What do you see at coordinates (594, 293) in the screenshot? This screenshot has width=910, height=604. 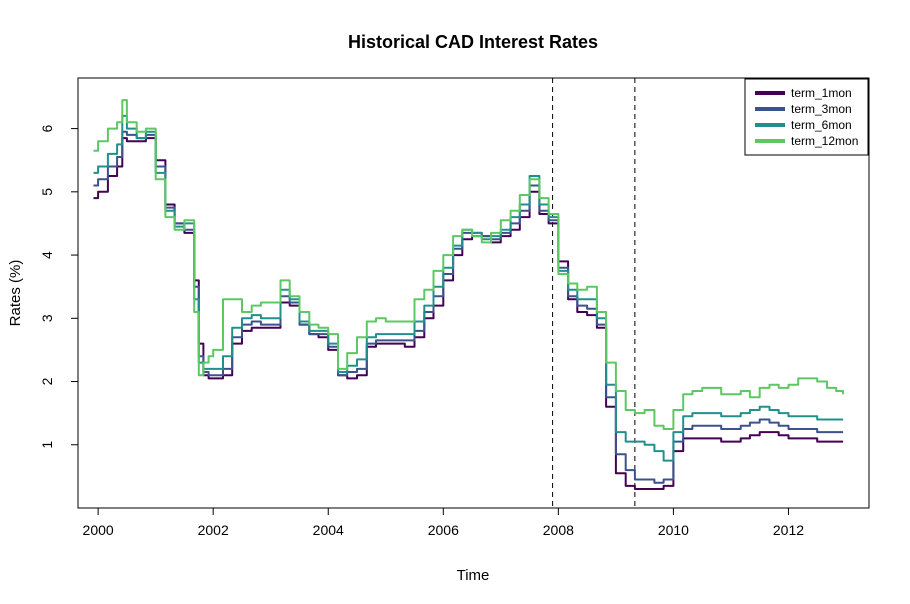 I see `reference-lines` at bounding box center [594, 293].